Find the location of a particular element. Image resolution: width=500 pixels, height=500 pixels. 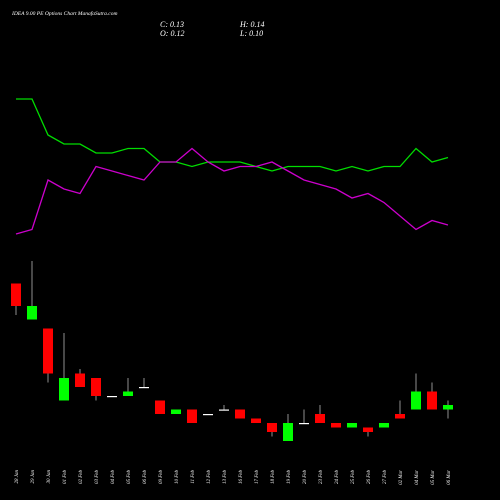

x-tick-label: 05 Mar is located at coordinates (433, 477).